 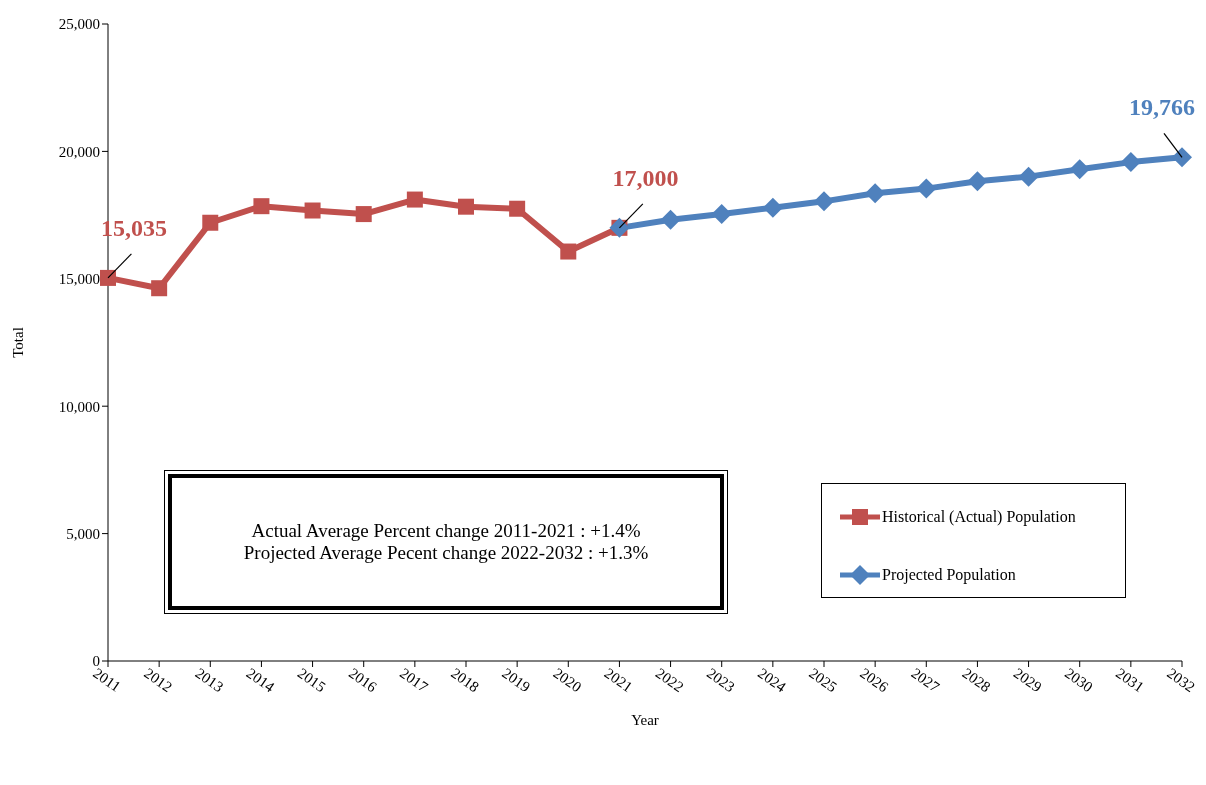 What do you see at coordinates (874, 680) in the screenshot?
I see `x-tick-label: 2026` at bounding box center [874, 680].